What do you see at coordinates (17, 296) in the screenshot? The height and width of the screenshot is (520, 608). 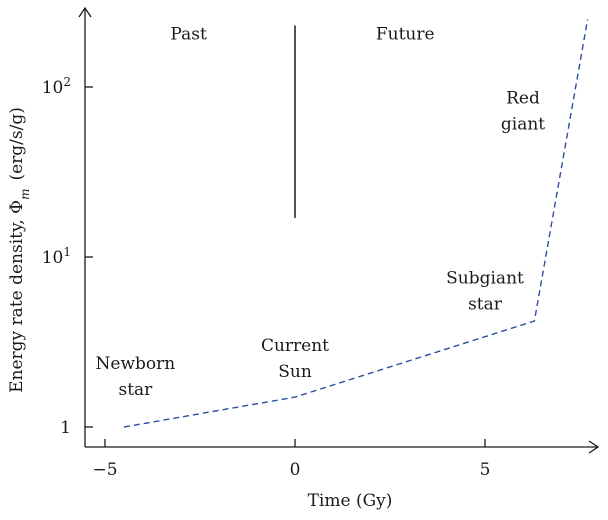 I see `y-axis-title-prefix: Energy rate density, Φ` at bounding box center [17, 296].